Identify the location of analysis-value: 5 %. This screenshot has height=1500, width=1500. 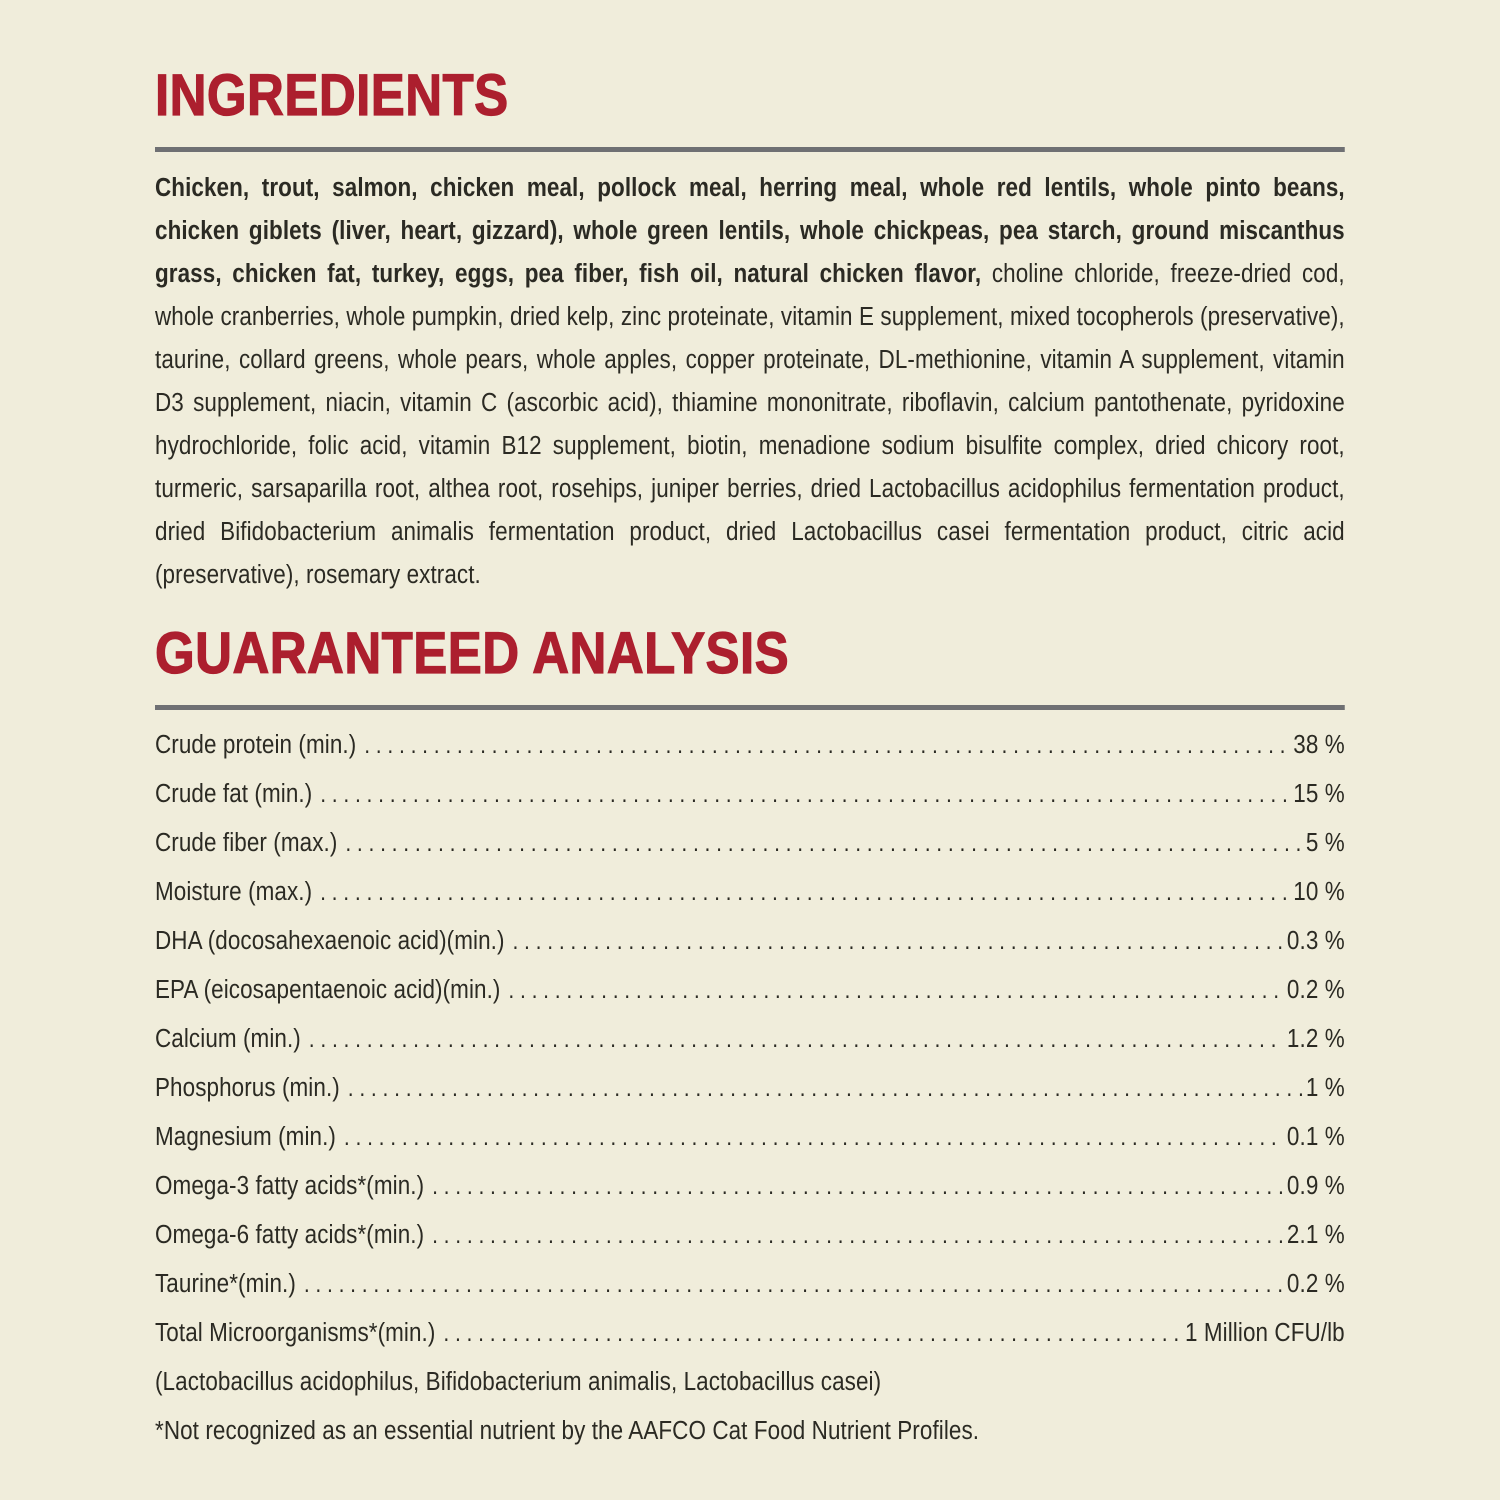
(1325, 843).